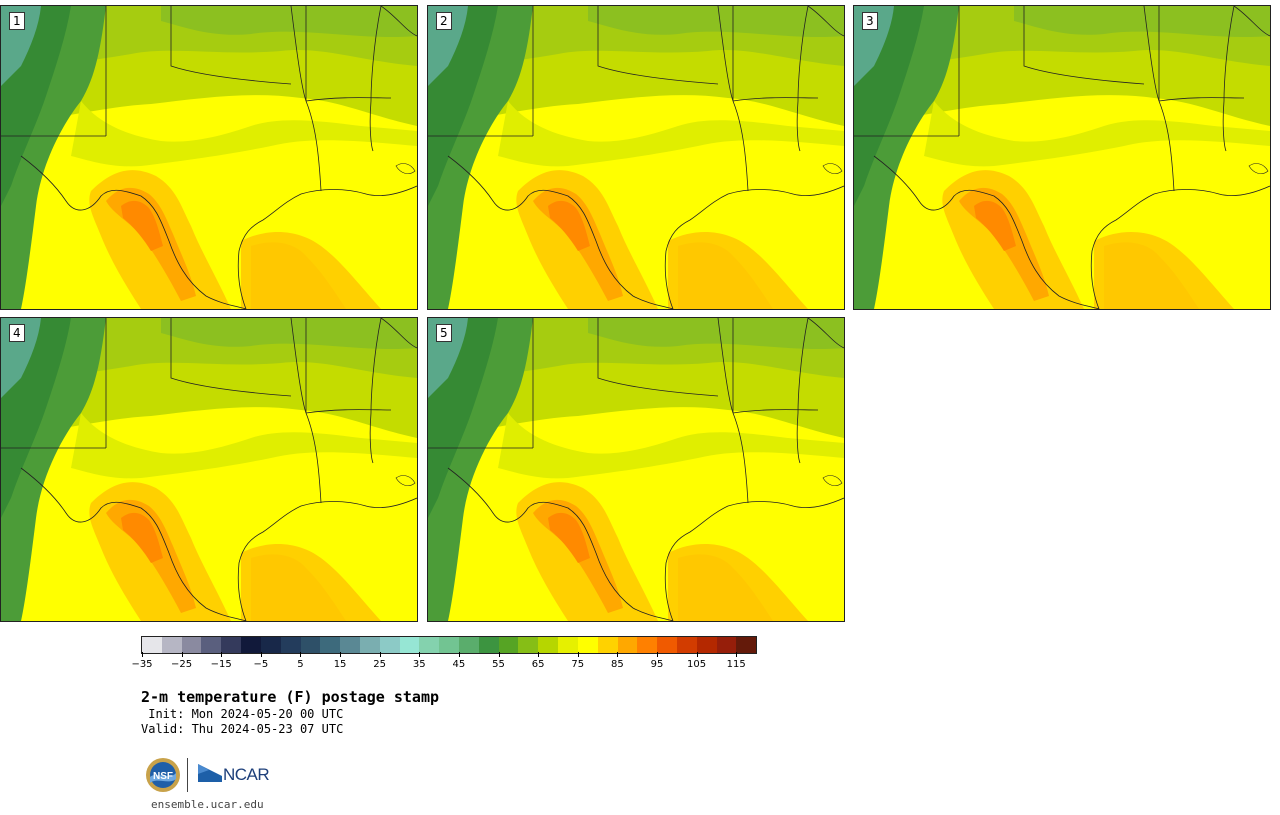  What do you see at coordinates (380, 664) in the screenshot?
I see `colorbar-tick-label: 25` at bounding box center [380, 664].